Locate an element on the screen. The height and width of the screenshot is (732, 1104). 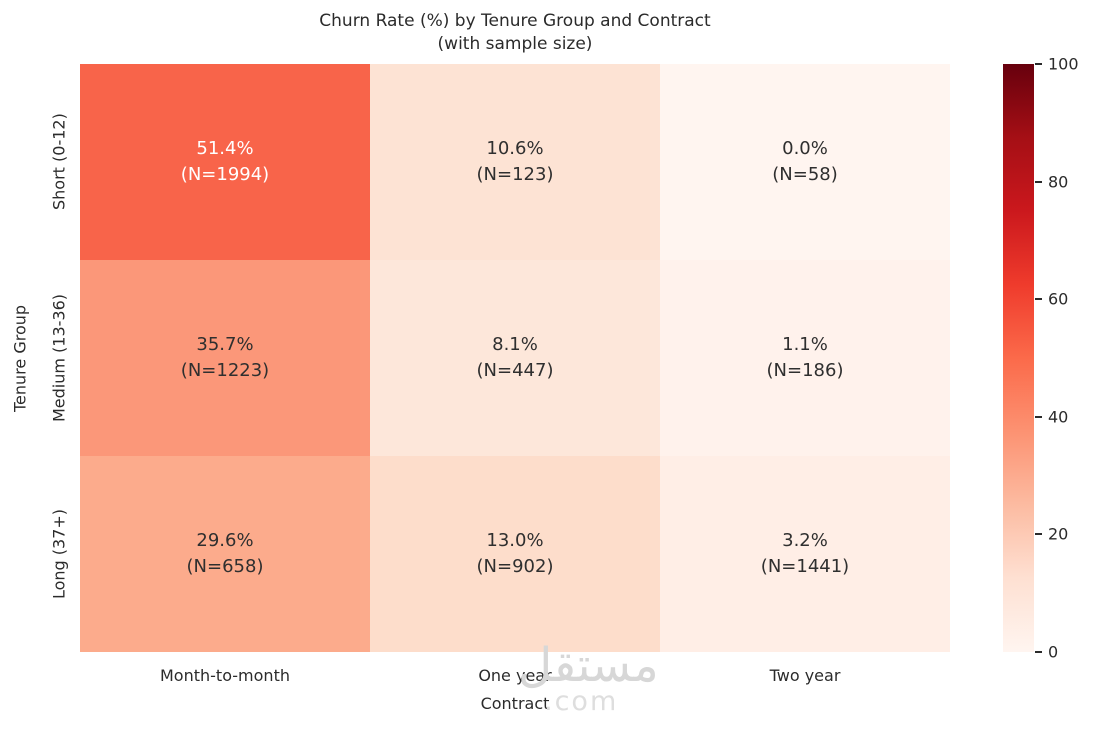
x-tick-label: Month-to-month is located at coordinates (225, 675).